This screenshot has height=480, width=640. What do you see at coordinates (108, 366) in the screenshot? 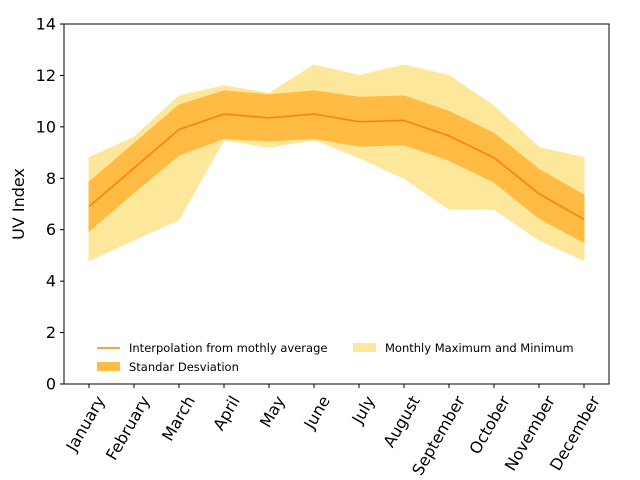
I see `legend-swatch-std` at bounding box center [108, 366].